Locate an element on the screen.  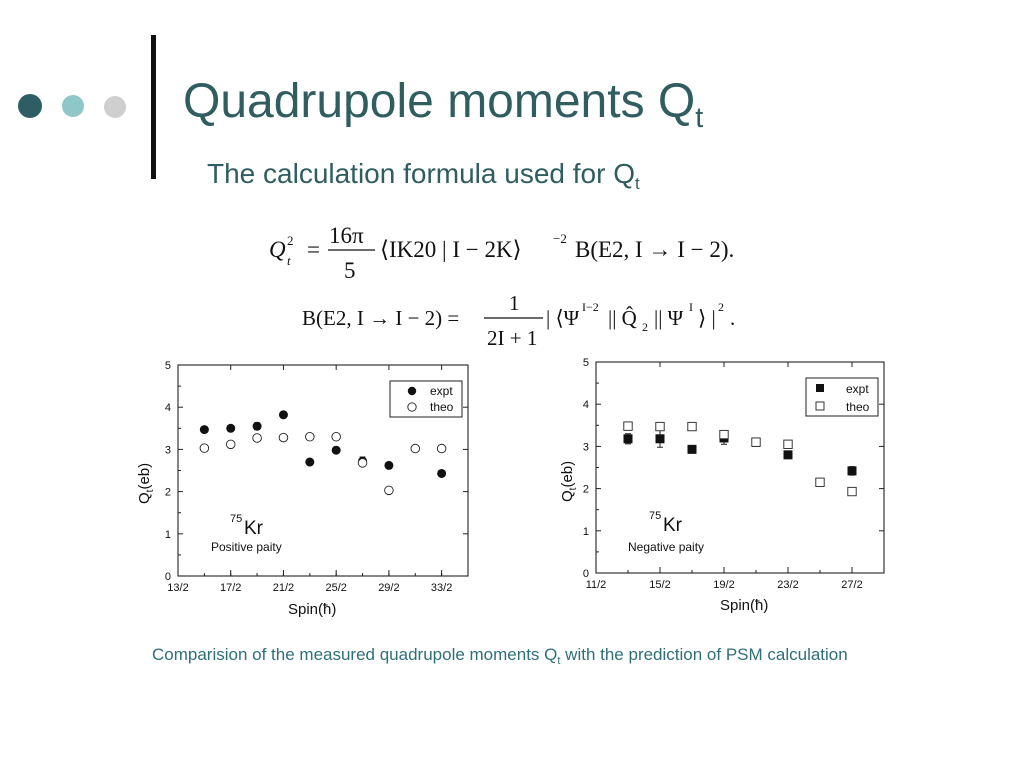
formula2-lhs: B(E2, I → I − 2) = is located at coordinates (380, 318).